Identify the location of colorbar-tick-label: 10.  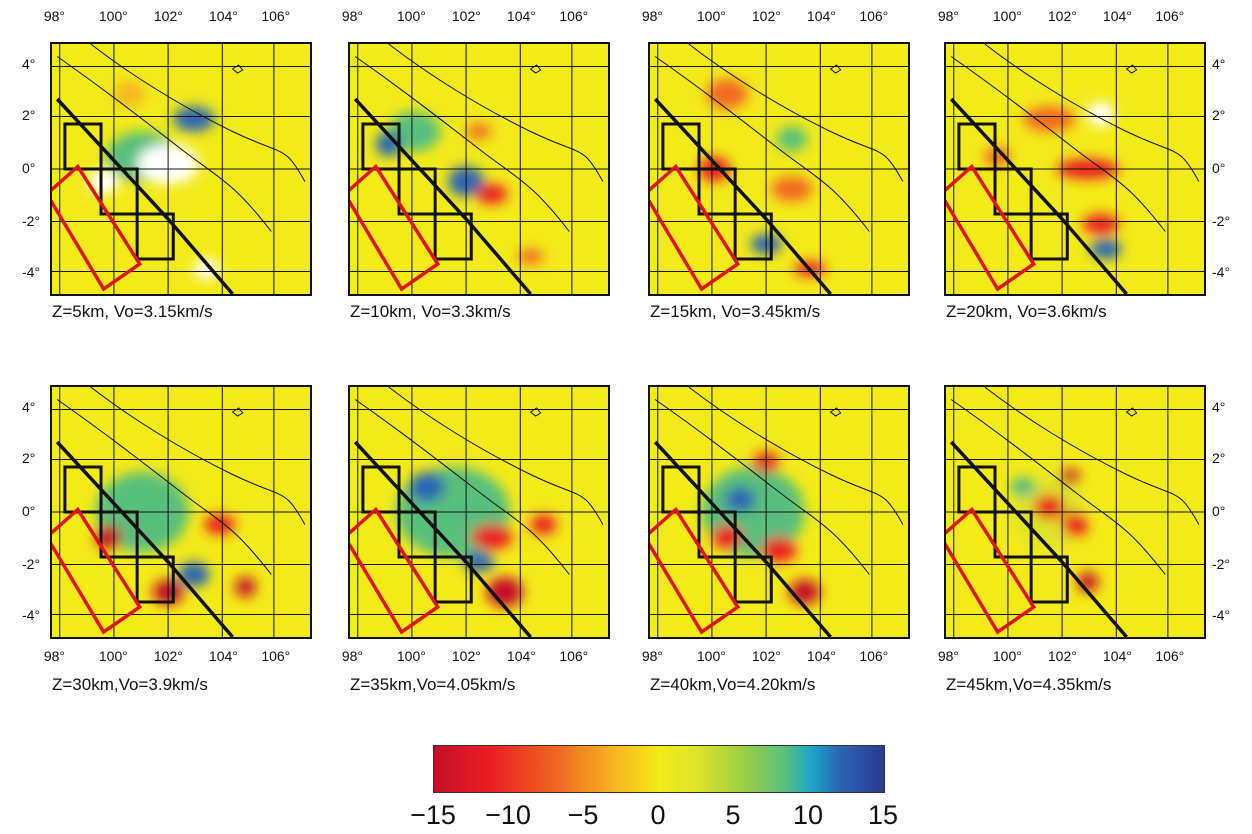
(808, 815).